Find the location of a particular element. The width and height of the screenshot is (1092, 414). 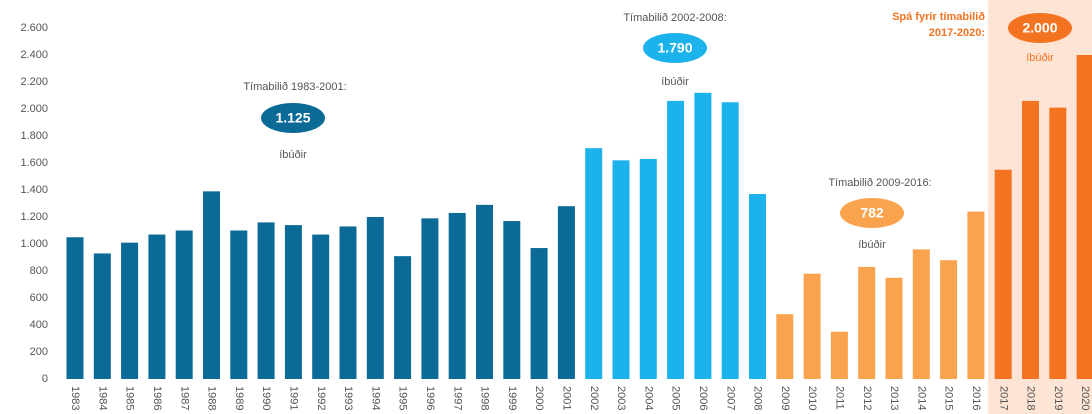

x-tick-label: 1986 is located at coordinates (157, 398).